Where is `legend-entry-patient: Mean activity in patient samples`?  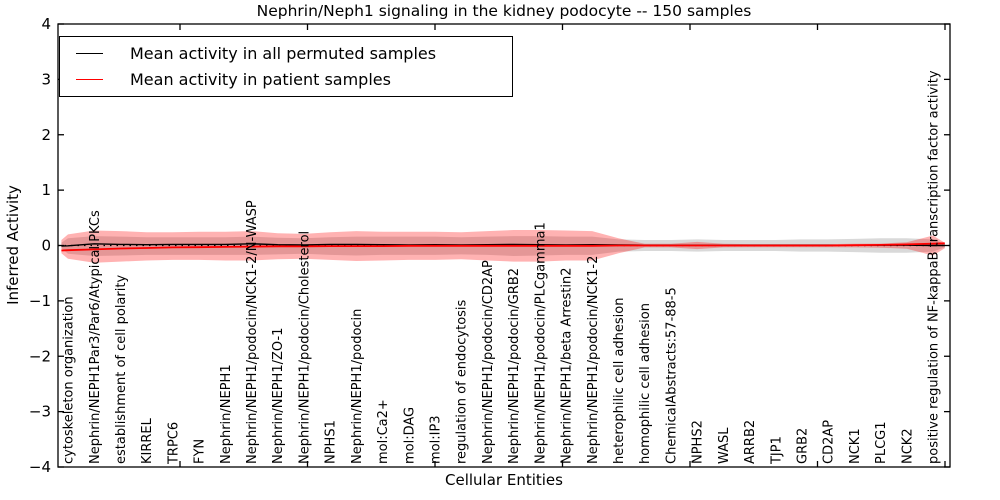 legend-entry-patient: Mean activity in patient samples is located at coordinates (286, 79).